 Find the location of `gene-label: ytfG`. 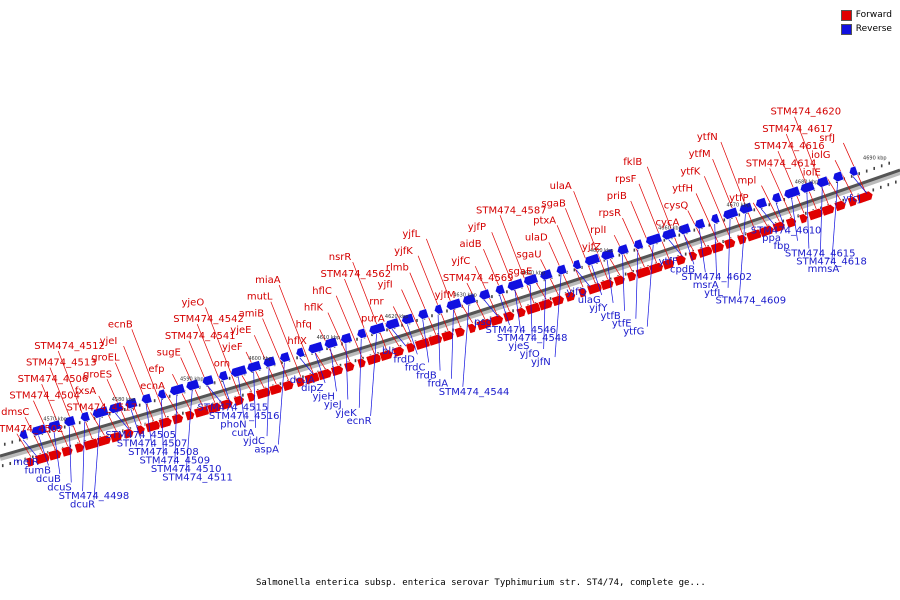

gene-label: ytfG is located at coordinates (633, 332).